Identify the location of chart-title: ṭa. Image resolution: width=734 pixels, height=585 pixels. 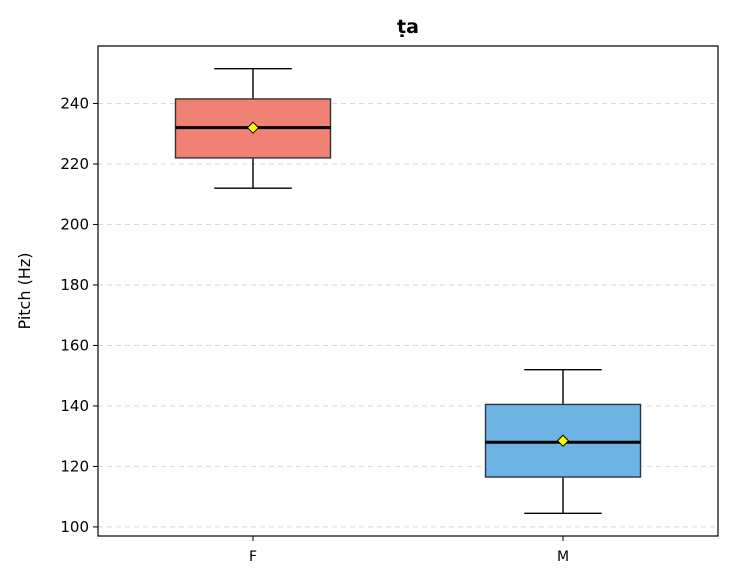
(408, 27).